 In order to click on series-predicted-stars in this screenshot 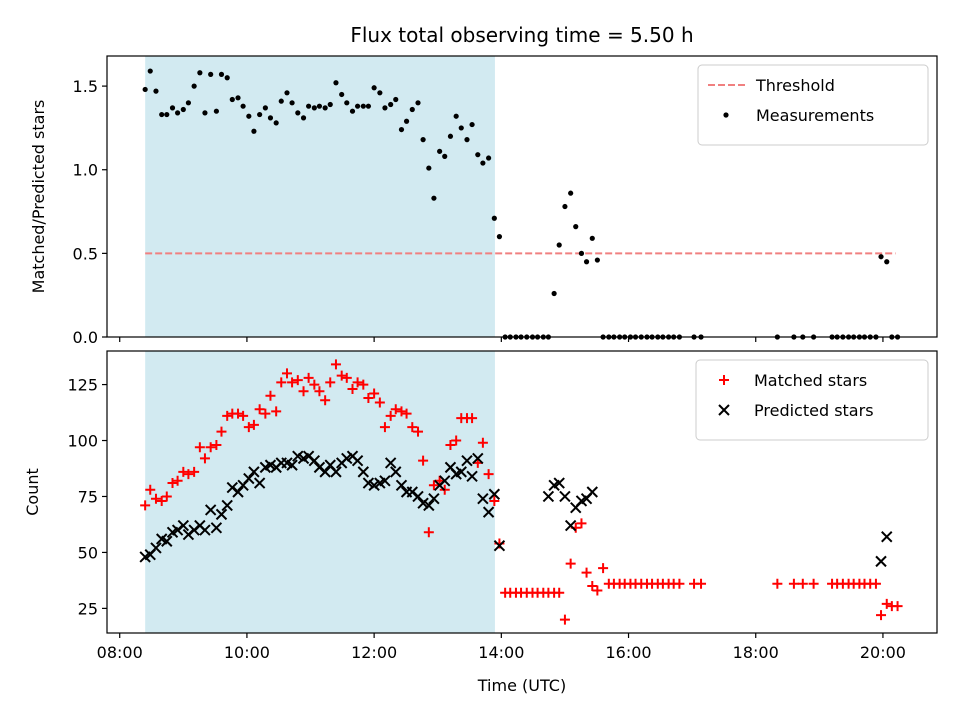, I will do `click(516, 509)`.